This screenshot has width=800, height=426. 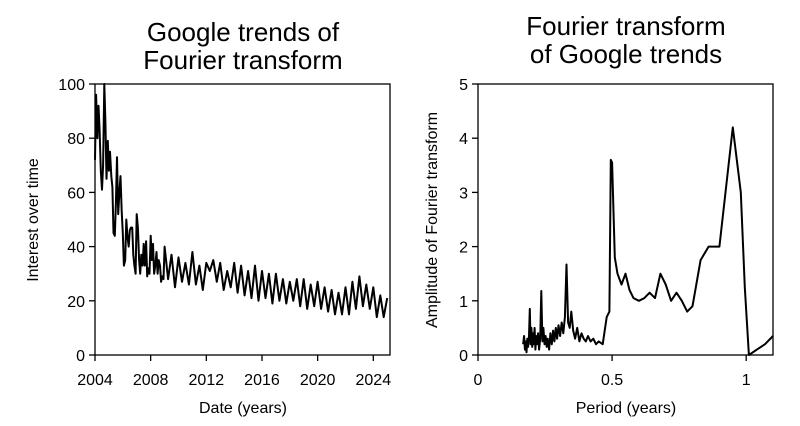 What do you see at coordinates (80, 356) in the screenshot?
I see `left-ytick-label: 0` at bounding box center [80, 356].